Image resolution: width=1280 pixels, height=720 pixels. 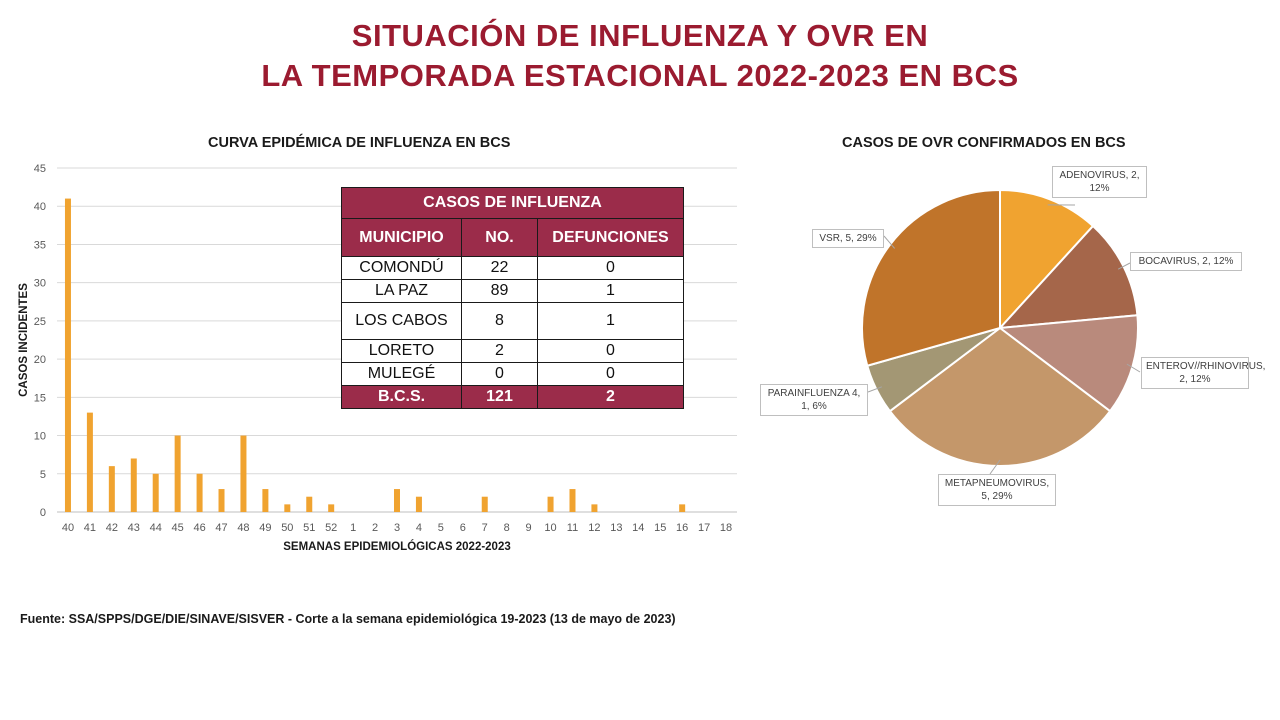 What do you see at coordinates (40, 398) in the screenshot?
I see `y-tick-label: 15` at bounding box center [40, 398].